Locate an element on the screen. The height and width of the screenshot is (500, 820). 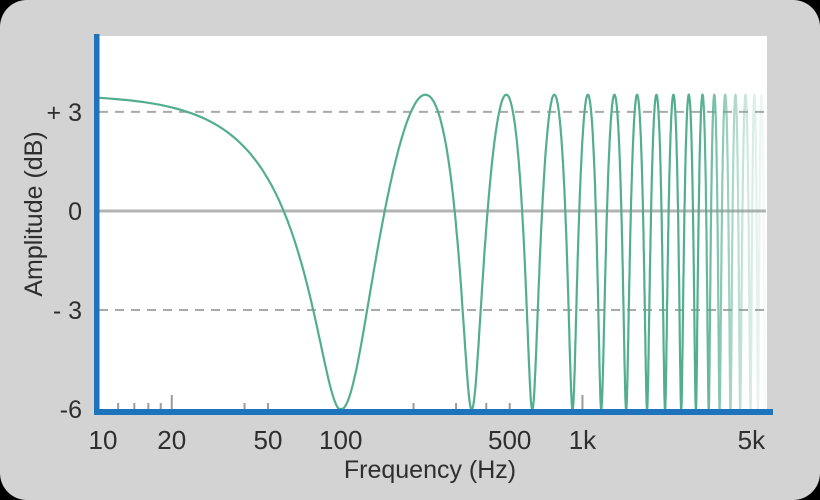
x-tick-label-20: 20 is located at coordinates (171, 440).